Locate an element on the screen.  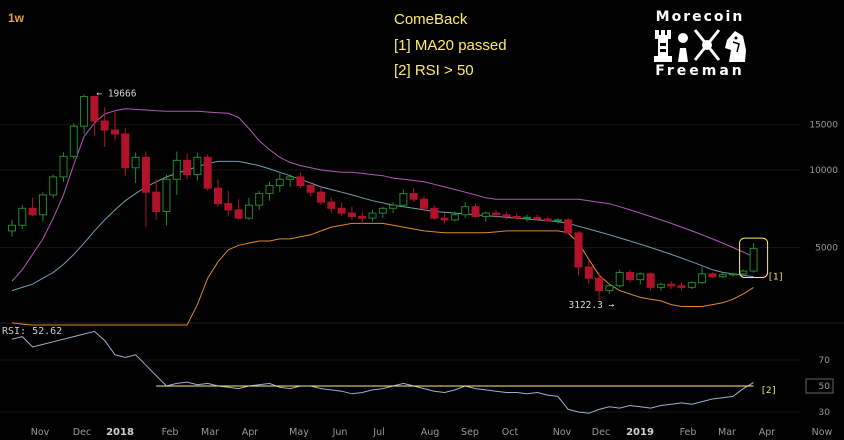
chess-pieces-icon is located at coordinates (700, 45).